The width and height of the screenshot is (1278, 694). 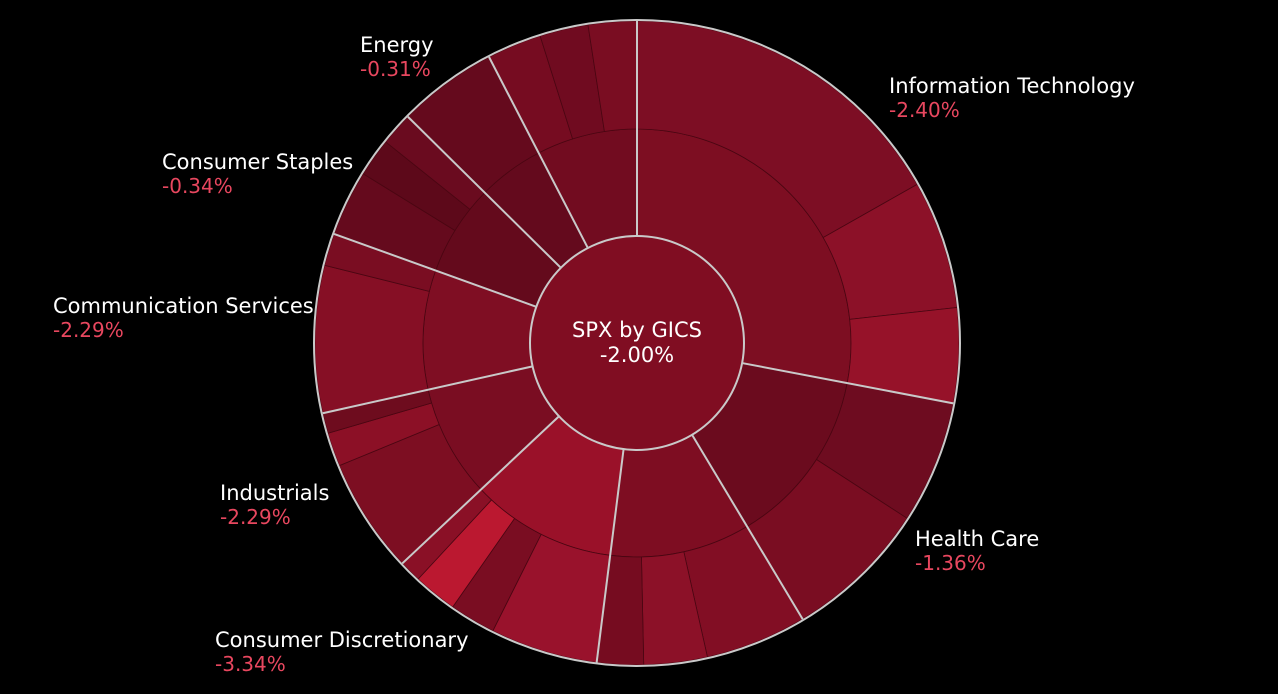 I want to click on sector-label-change: -3.34%, so click(x=250, y=664).